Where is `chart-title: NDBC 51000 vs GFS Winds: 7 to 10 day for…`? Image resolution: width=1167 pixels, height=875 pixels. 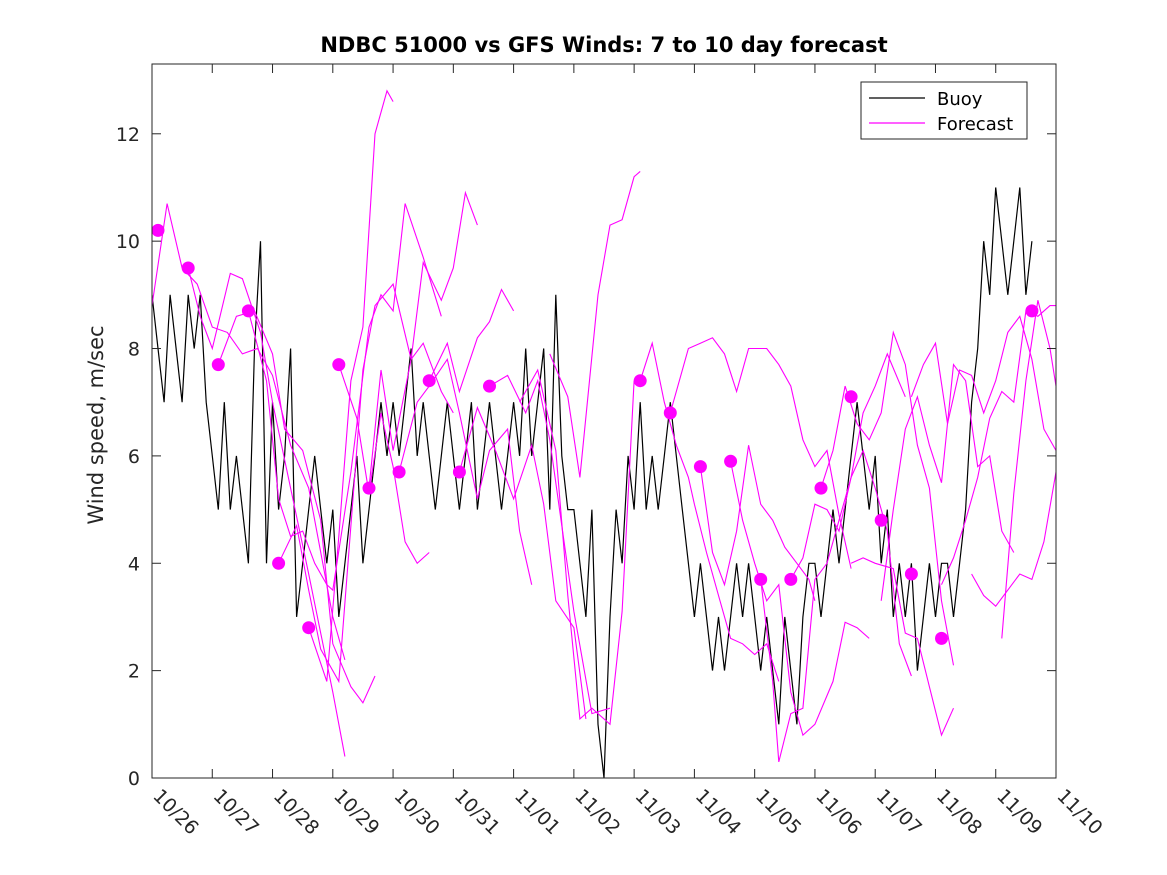
chart-title: NDBC 51000 vs GFS Winds: 7 to 10 day for… is located at coordinates (603, 45).